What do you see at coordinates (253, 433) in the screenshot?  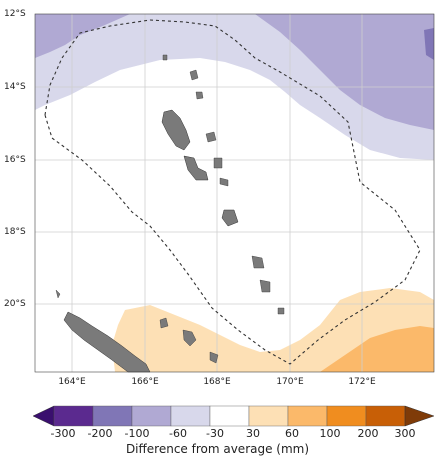 I see `colorbar-tick: 30` at bounding box center [253, 433].